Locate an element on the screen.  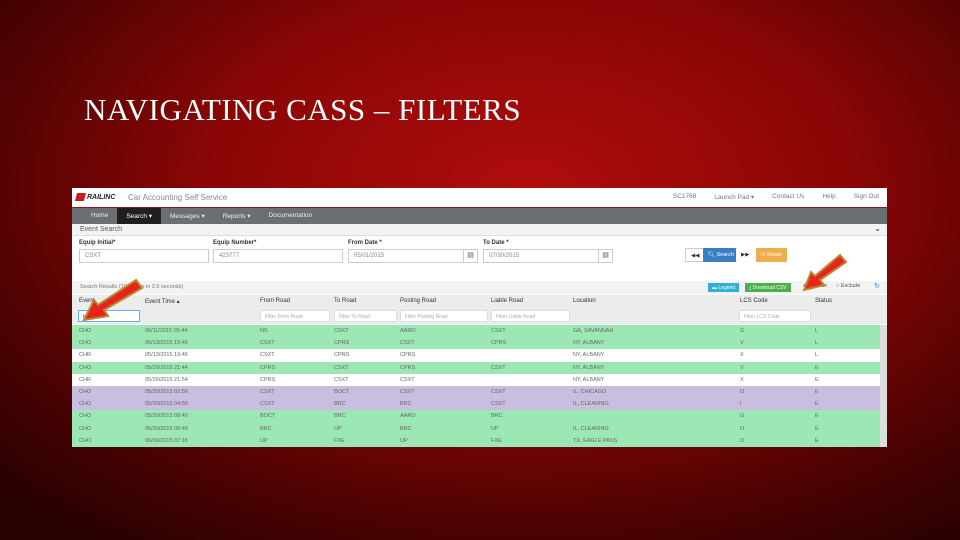
to-date-value: 07/30/2015 is located at coordinates (504, 256).